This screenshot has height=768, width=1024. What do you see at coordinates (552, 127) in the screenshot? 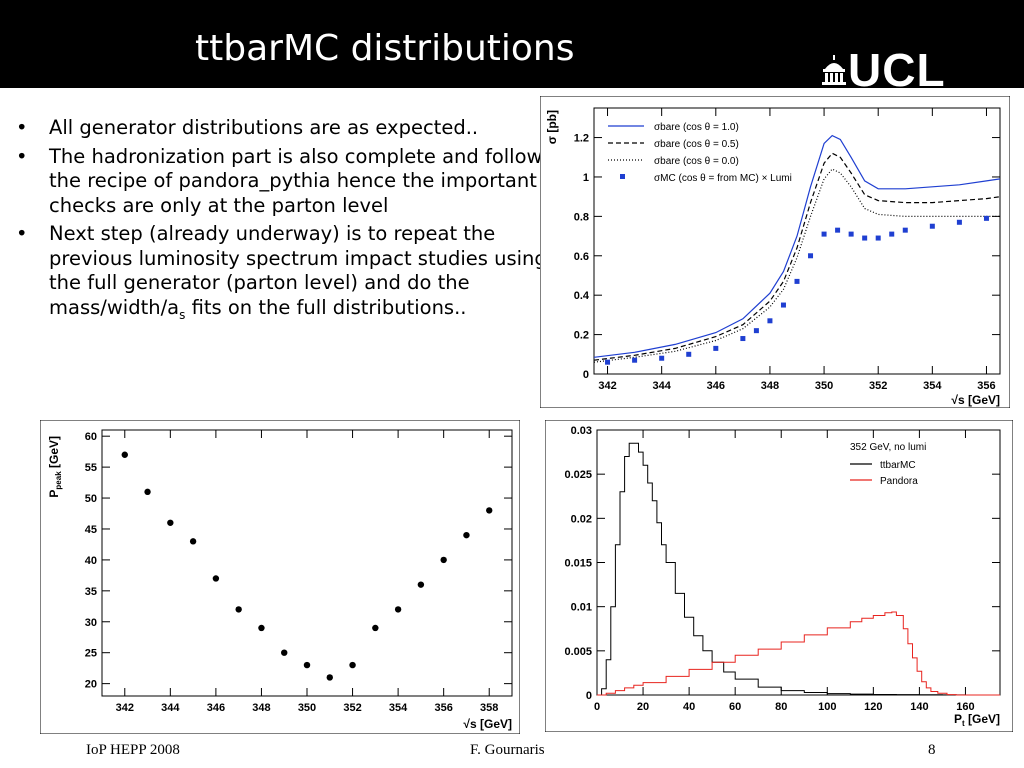
I see `y-axis-label: σ [pb]` at bounding box center [552, 127].